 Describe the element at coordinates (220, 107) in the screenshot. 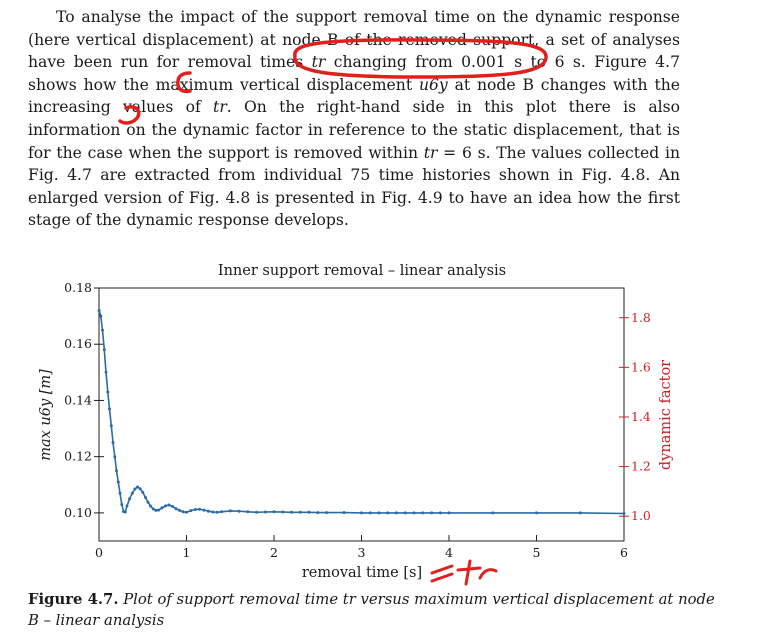

I see `tr-symbol-2: tr` at that location.